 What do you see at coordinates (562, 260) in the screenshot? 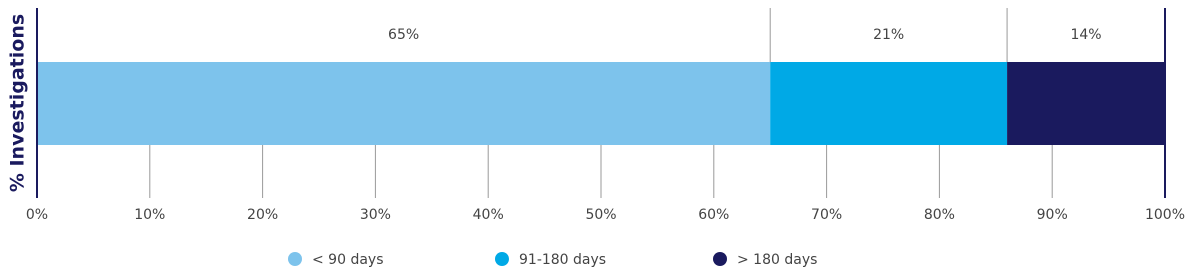
I see `legend-label: 91-180 days` at bounding box center [562, 260].